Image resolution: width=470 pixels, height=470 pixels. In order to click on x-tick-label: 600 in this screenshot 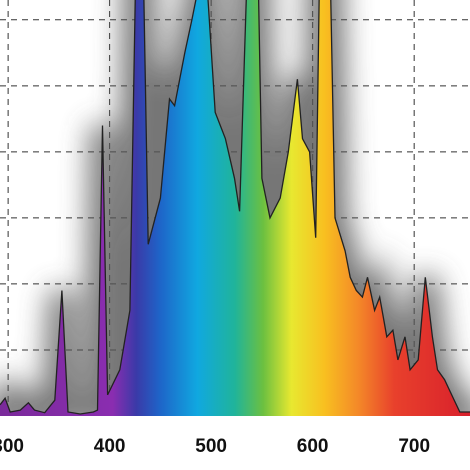, I will do `click(313, 446)`.